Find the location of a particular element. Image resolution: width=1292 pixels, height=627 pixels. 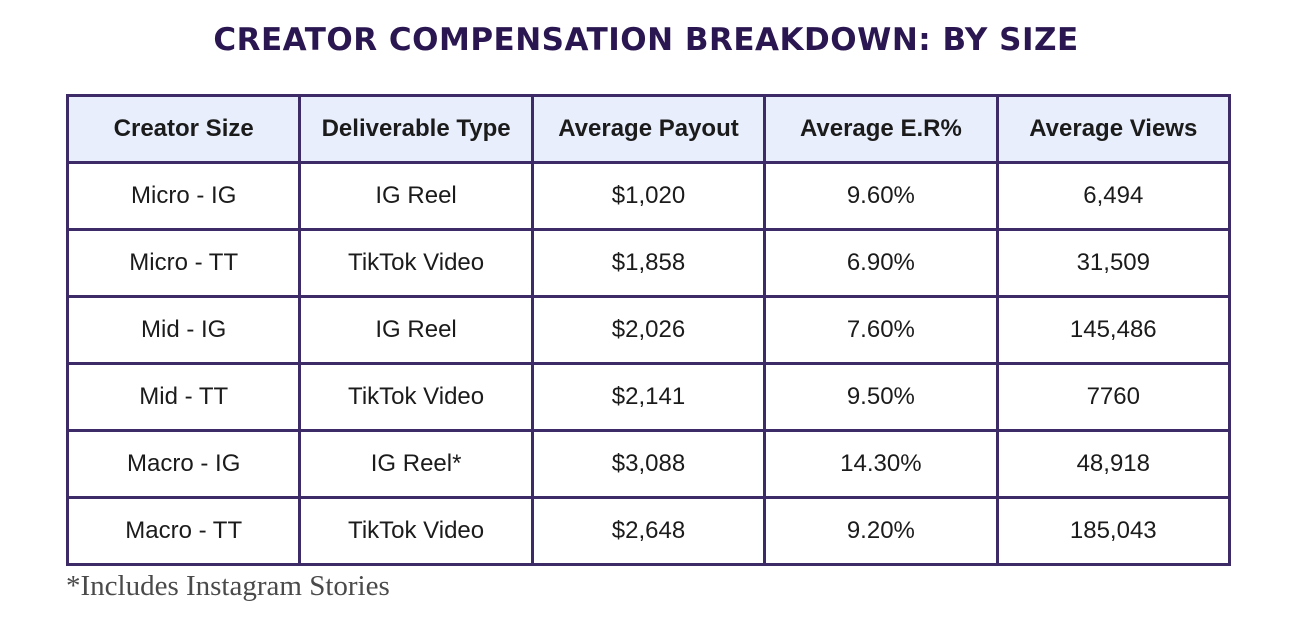

cell-average-er: 9.20% is located at coordinates (881, 531).